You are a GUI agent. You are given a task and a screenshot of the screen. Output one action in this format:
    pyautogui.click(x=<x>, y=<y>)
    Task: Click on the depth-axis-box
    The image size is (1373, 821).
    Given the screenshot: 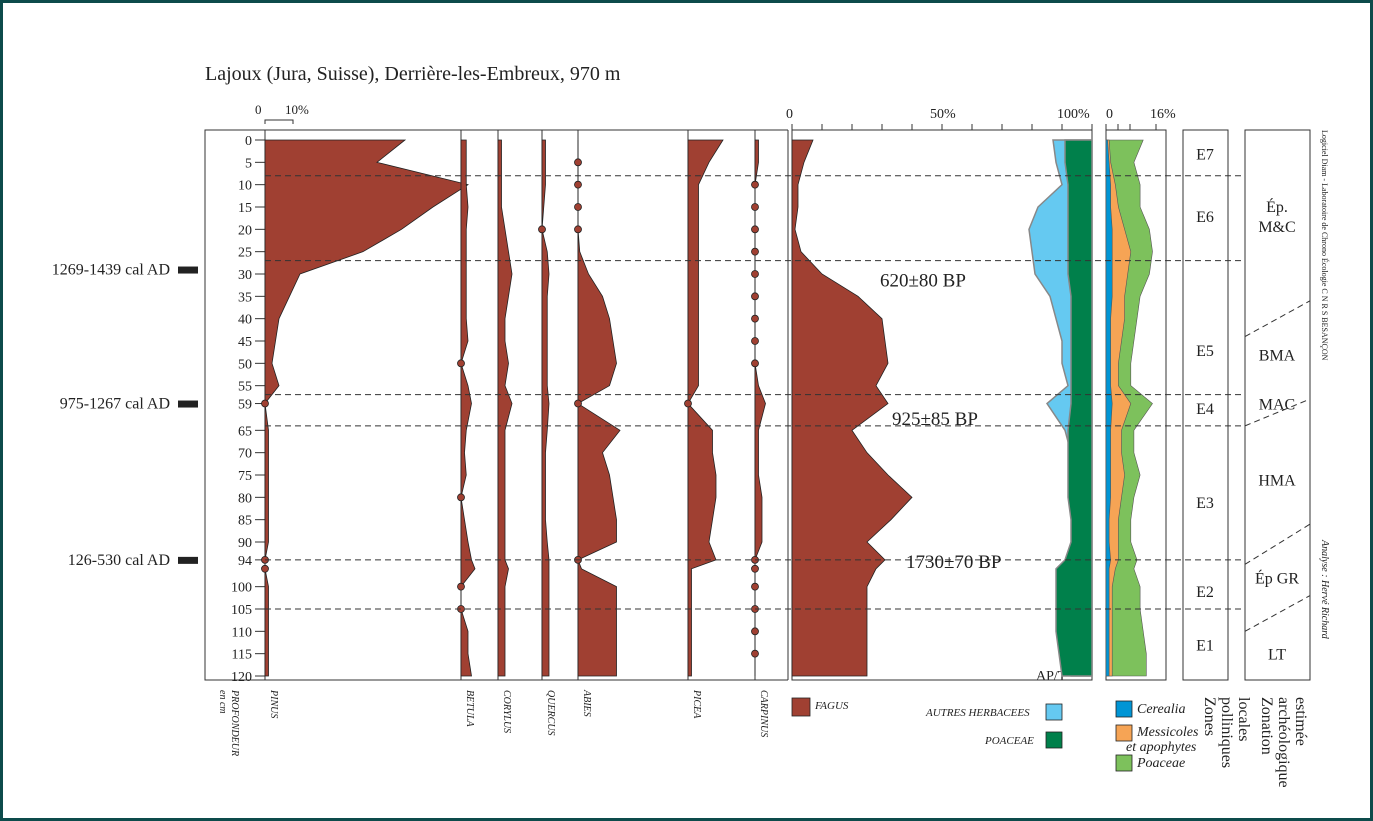 What is the action you would take?
    pyautogui.click(x=235, y=405)
    